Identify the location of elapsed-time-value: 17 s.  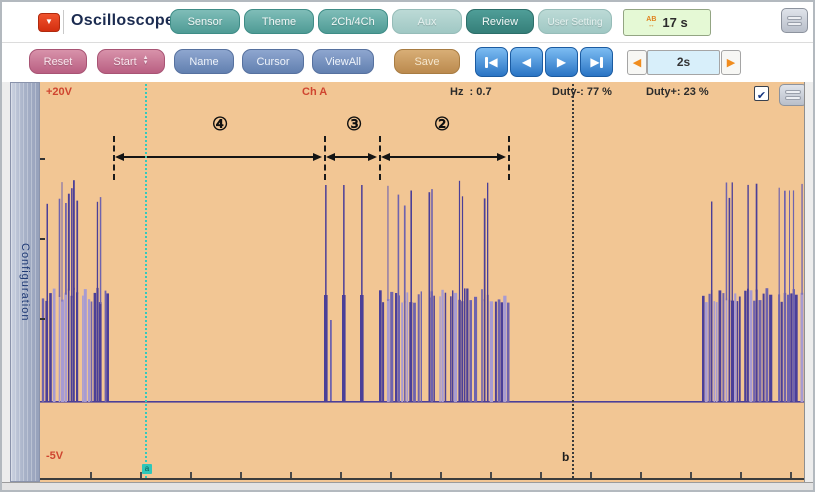
(675, 22).